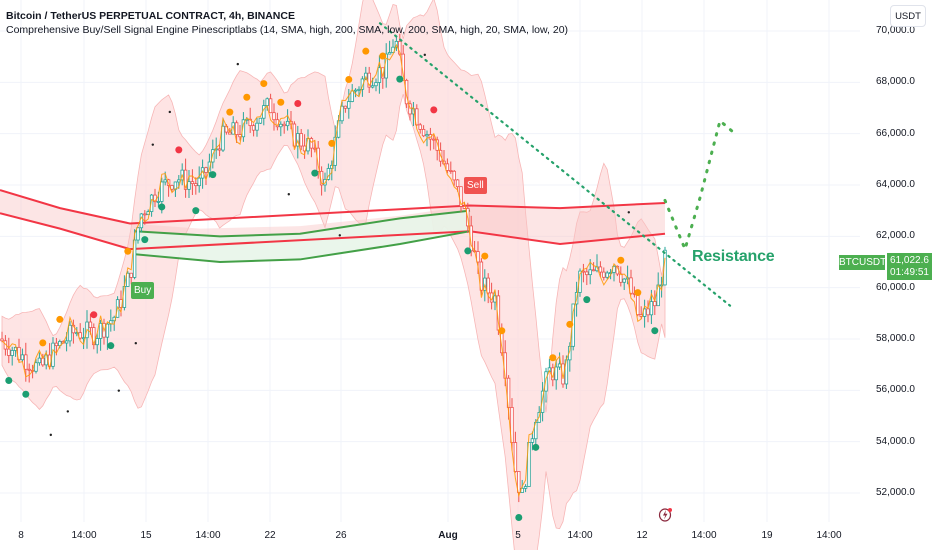  I want to click on last-price-tag: 61,022.6 01:49:51, so click(909, 266).